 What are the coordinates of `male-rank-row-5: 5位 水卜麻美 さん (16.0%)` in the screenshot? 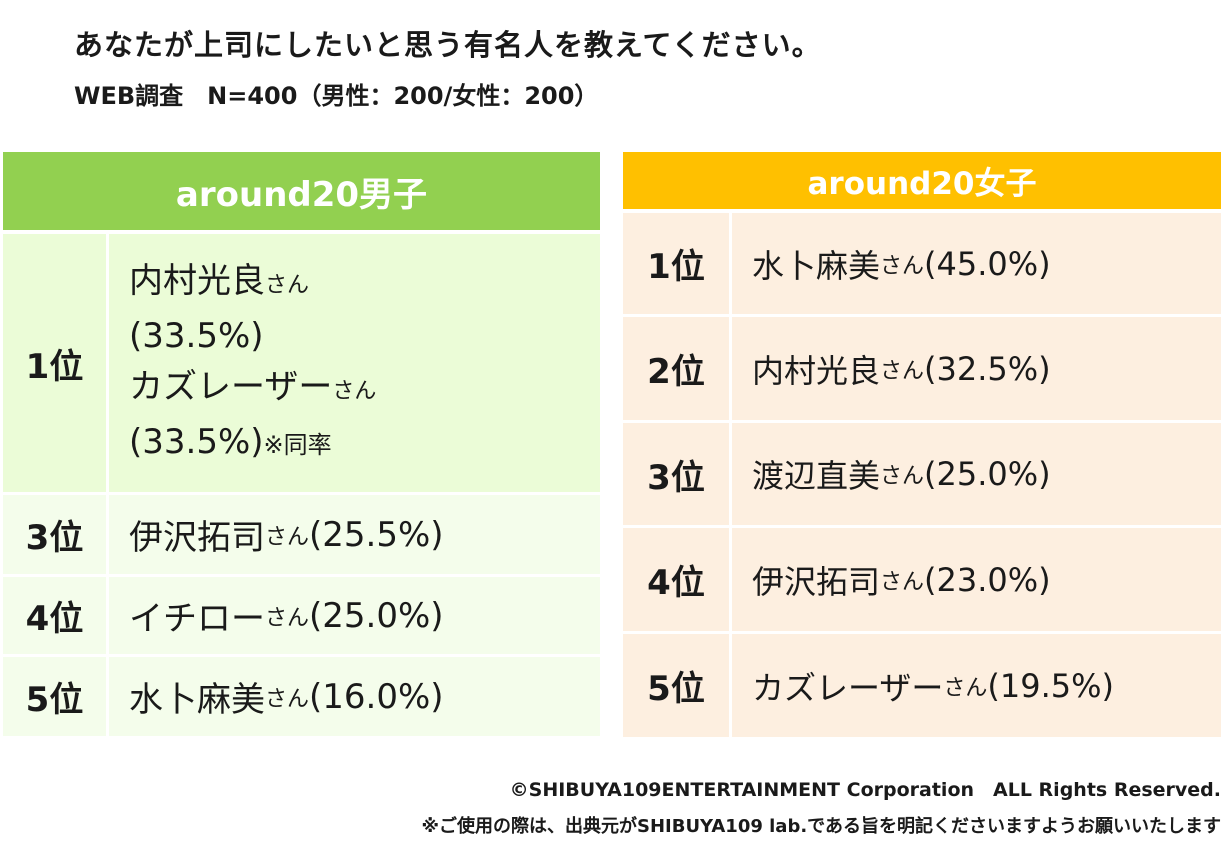 It's located at (301, 696).